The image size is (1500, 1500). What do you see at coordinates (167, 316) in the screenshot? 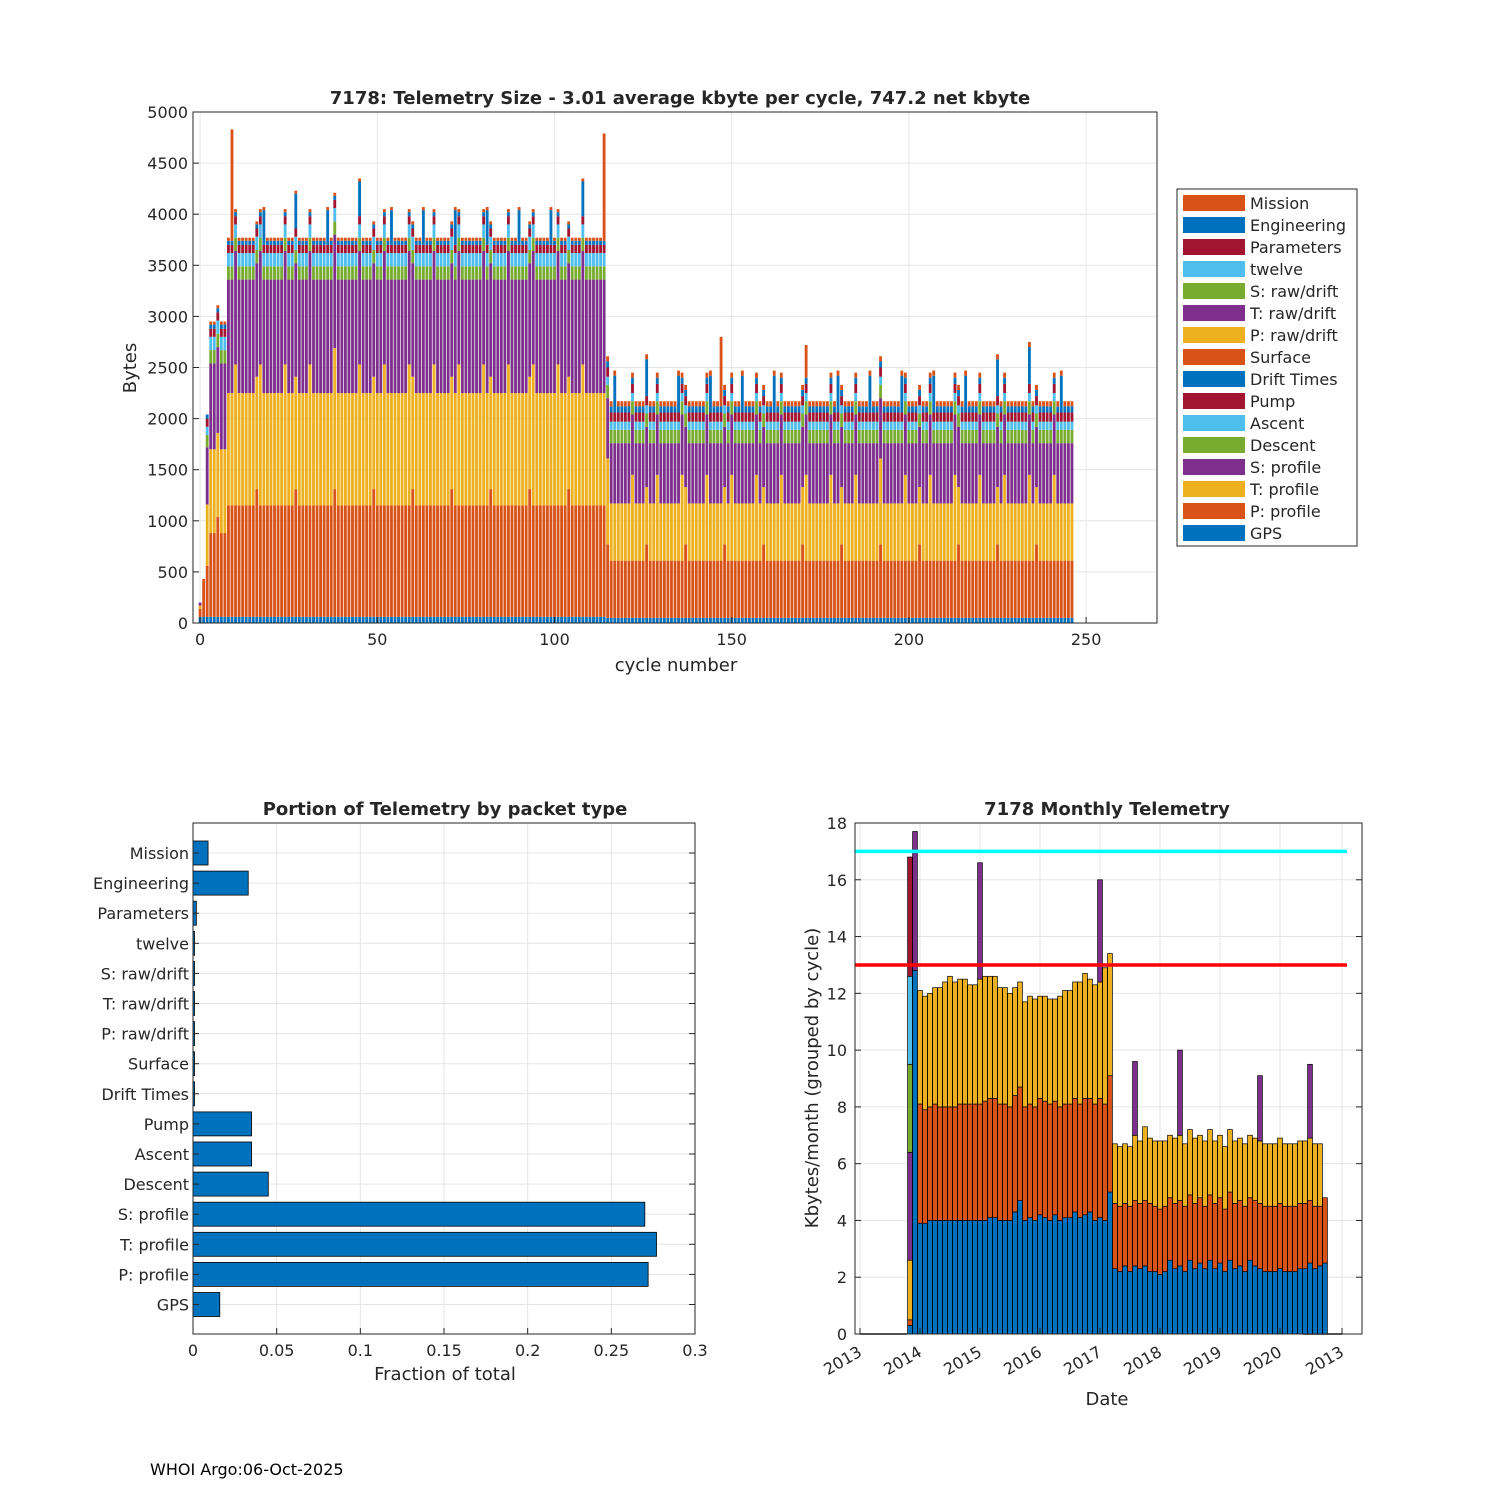
I see `top-ytick-label: 3000` at bounding box center [167, 316].